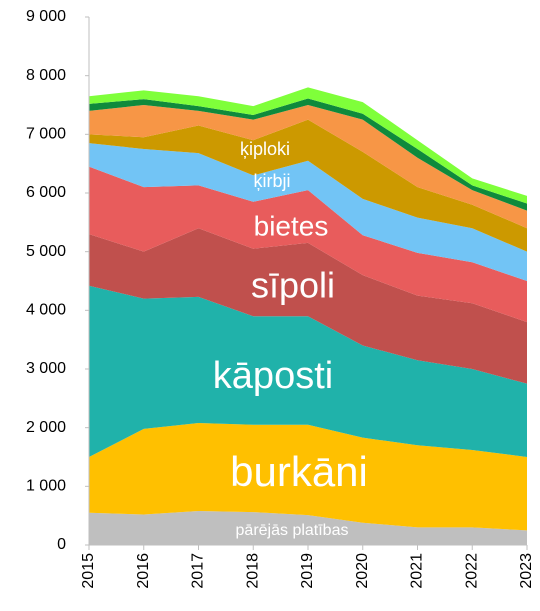  Describe the element at coordinates (292, 530) in the screenshot. I see `area-label: pārējās platības` at that location.